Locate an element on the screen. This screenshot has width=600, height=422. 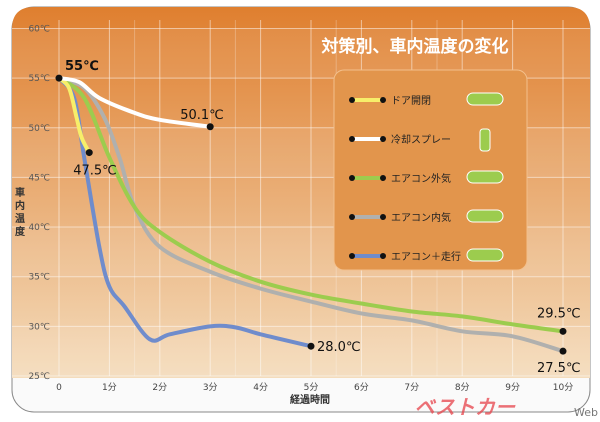
car-driving-icon is located at coordinates (485, 255).